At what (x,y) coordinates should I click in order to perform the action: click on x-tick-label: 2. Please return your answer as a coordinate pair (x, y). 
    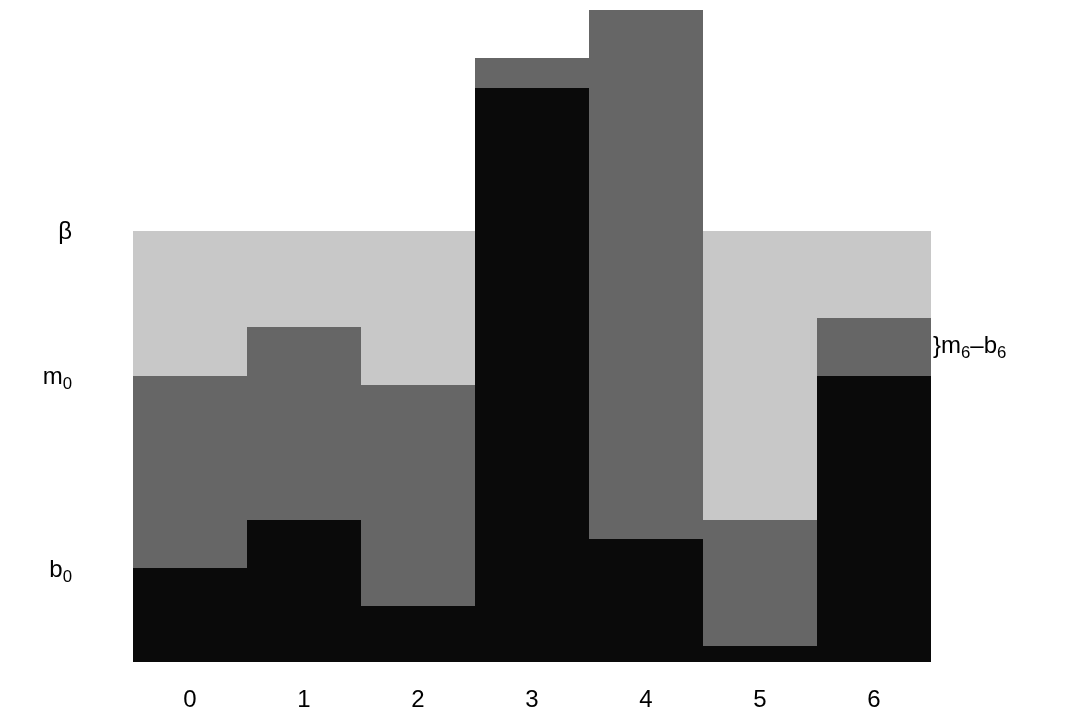
    Looking at the image, I should click on (418, 698).